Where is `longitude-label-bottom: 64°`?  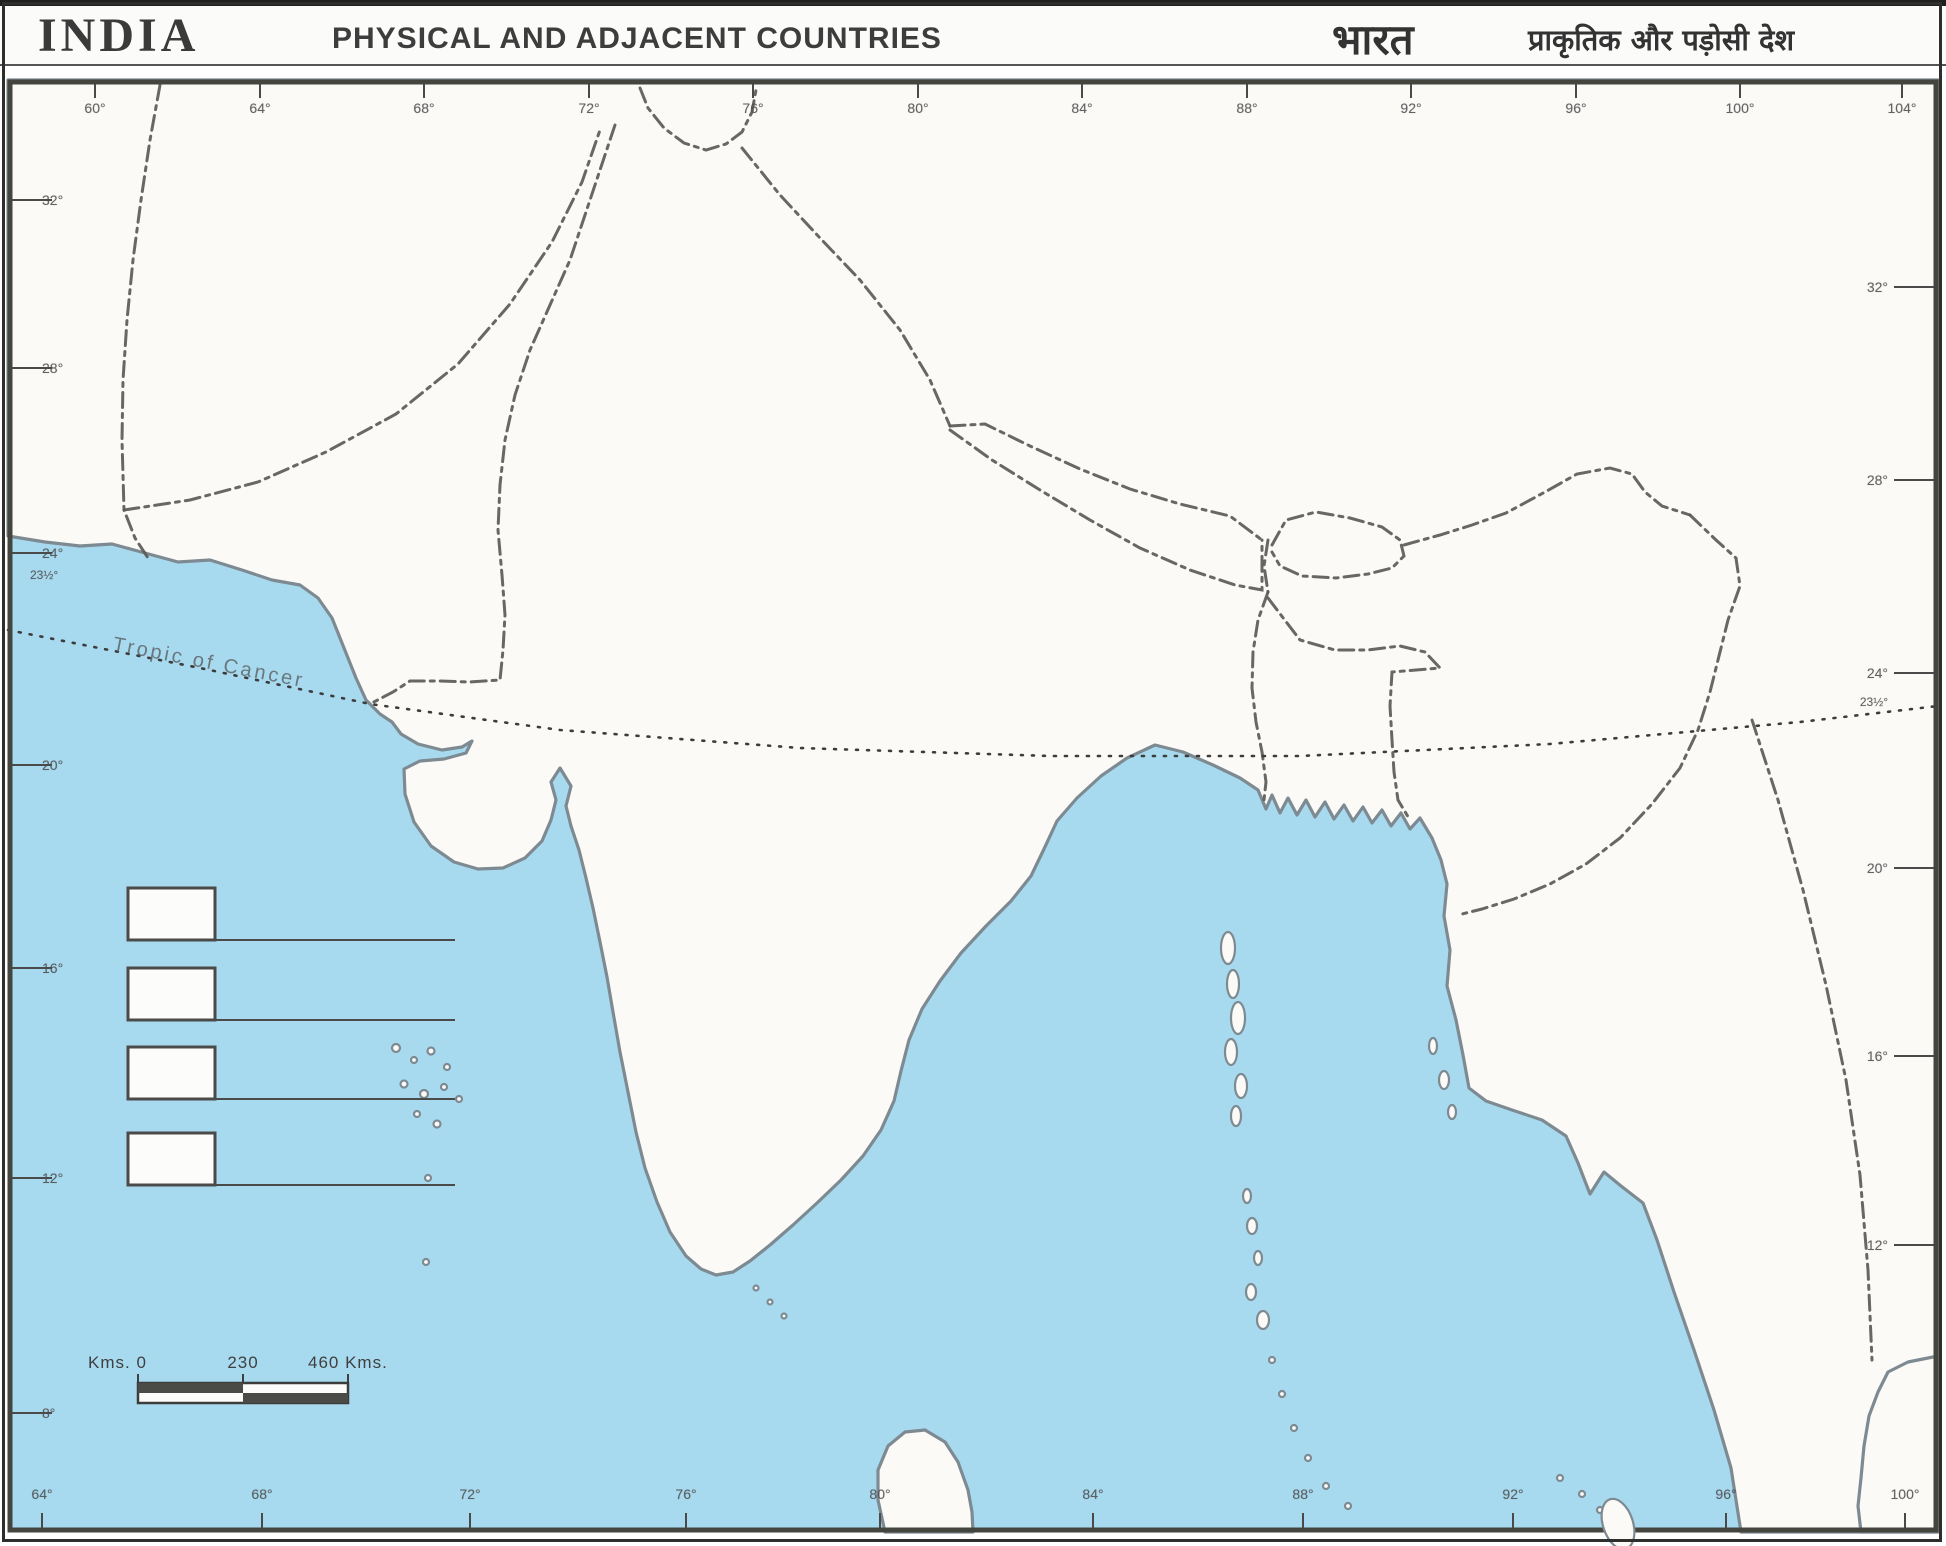 longitude-label-bottom: 64° is located at coordinates (42, 1494).